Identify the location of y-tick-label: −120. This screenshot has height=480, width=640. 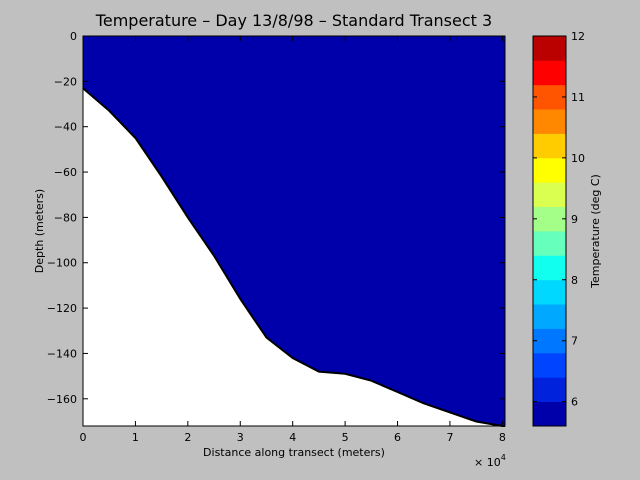
(62, 308).